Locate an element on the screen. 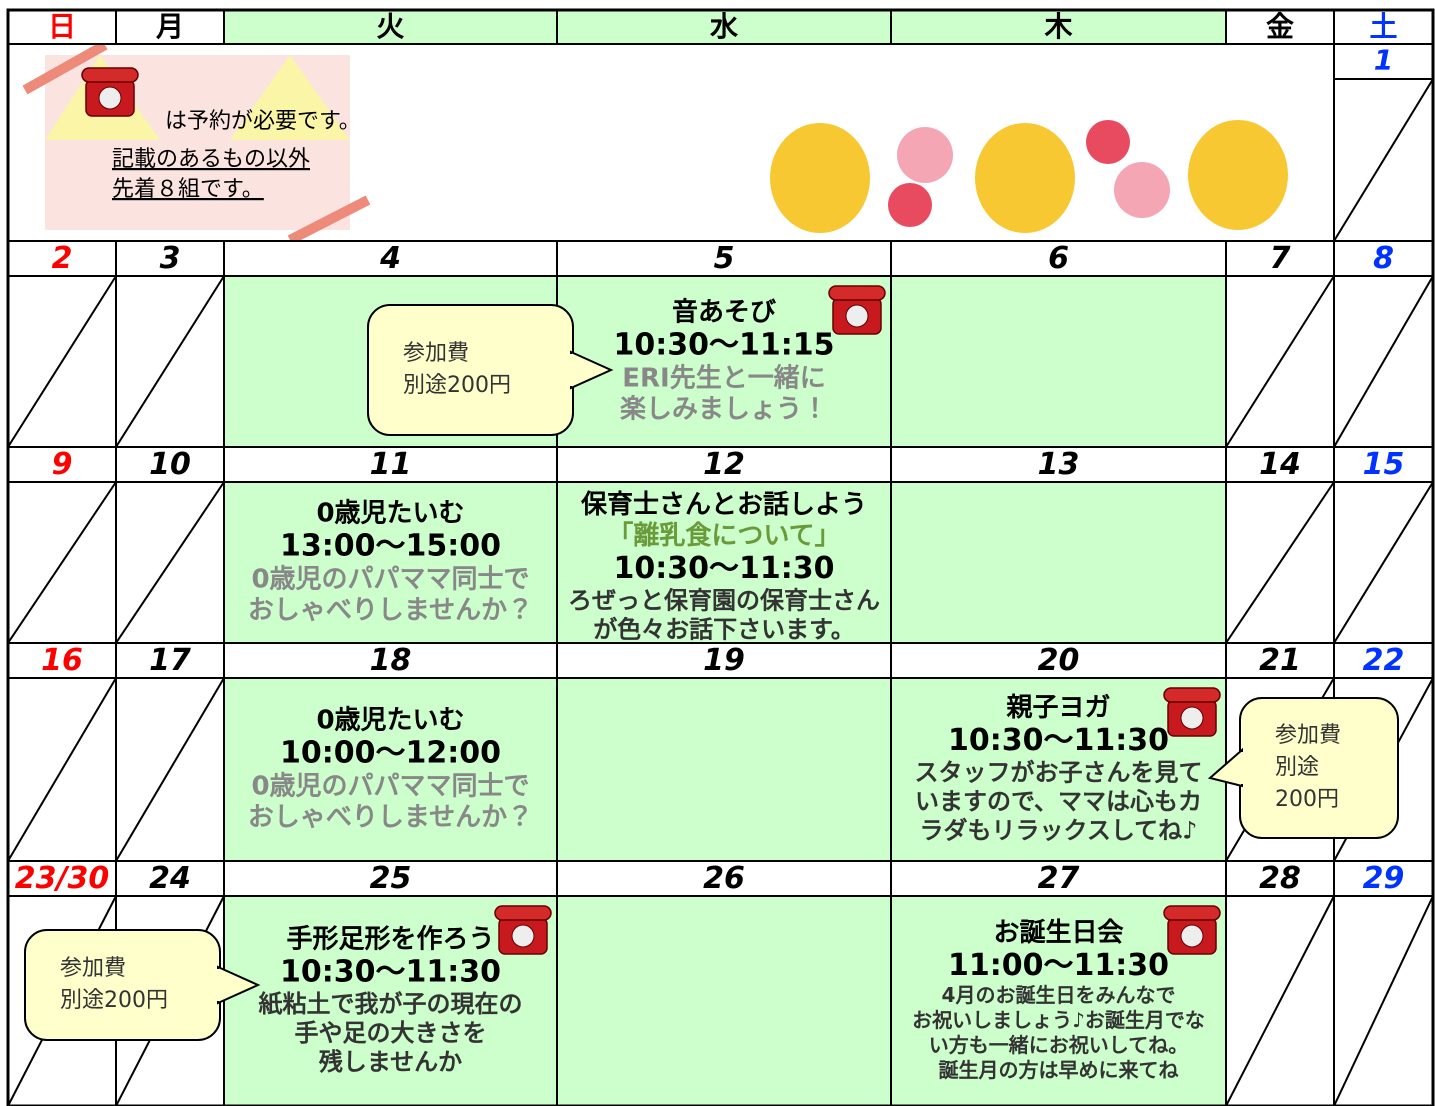 This screenshot has width=1435, height=1106. event-line: お祝いしましょう♪お誕生月でな is located at coordinates (1058, 1020).